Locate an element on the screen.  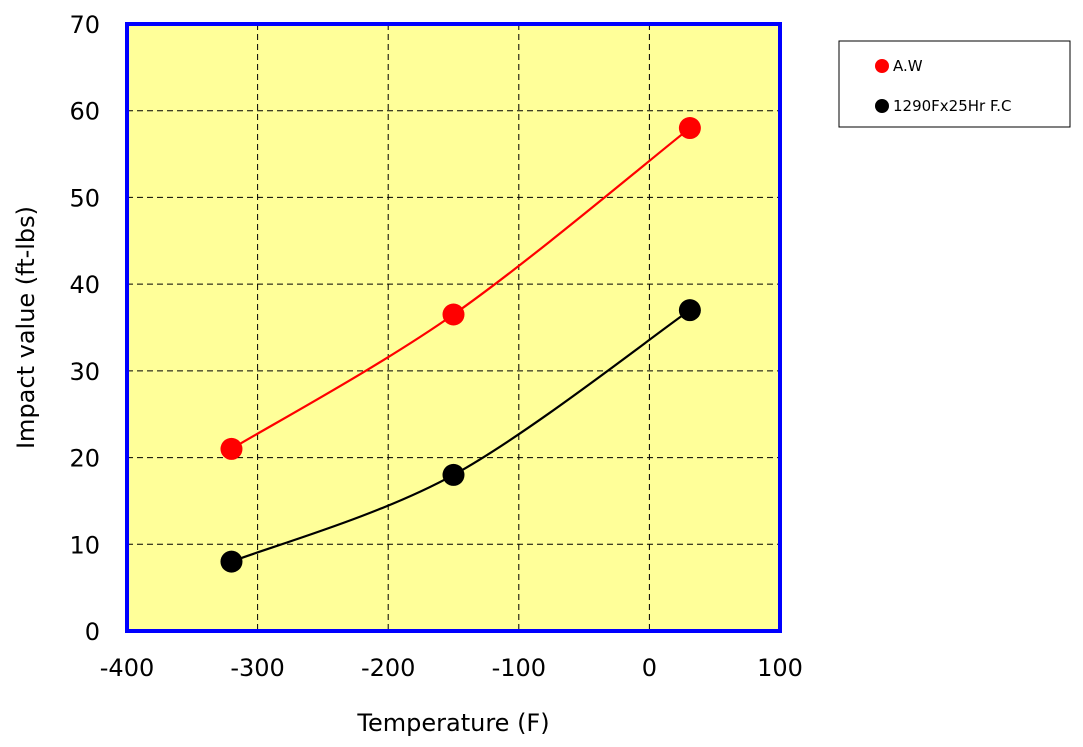
x-tick-label: 0 is located at coordinates (649, 668).